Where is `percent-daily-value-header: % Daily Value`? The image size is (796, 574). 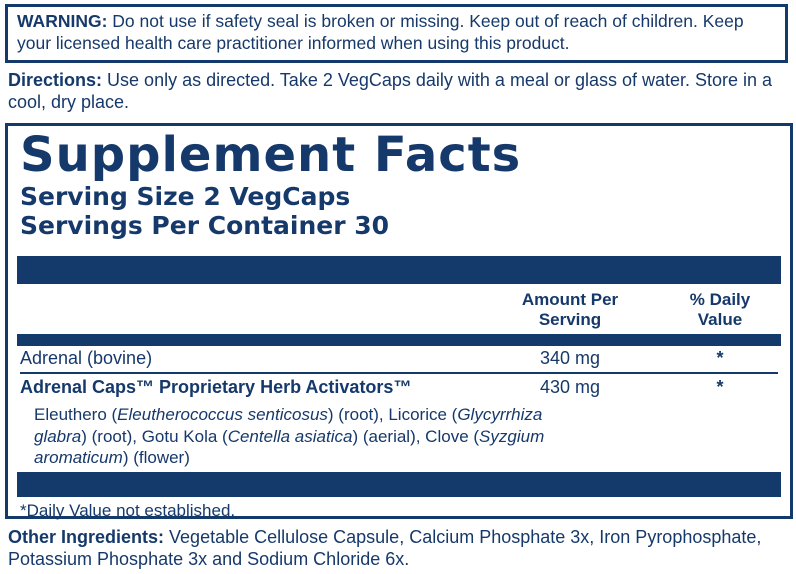
percent-daily-value-header: % Daily Value is located at coordinates (720, 309).